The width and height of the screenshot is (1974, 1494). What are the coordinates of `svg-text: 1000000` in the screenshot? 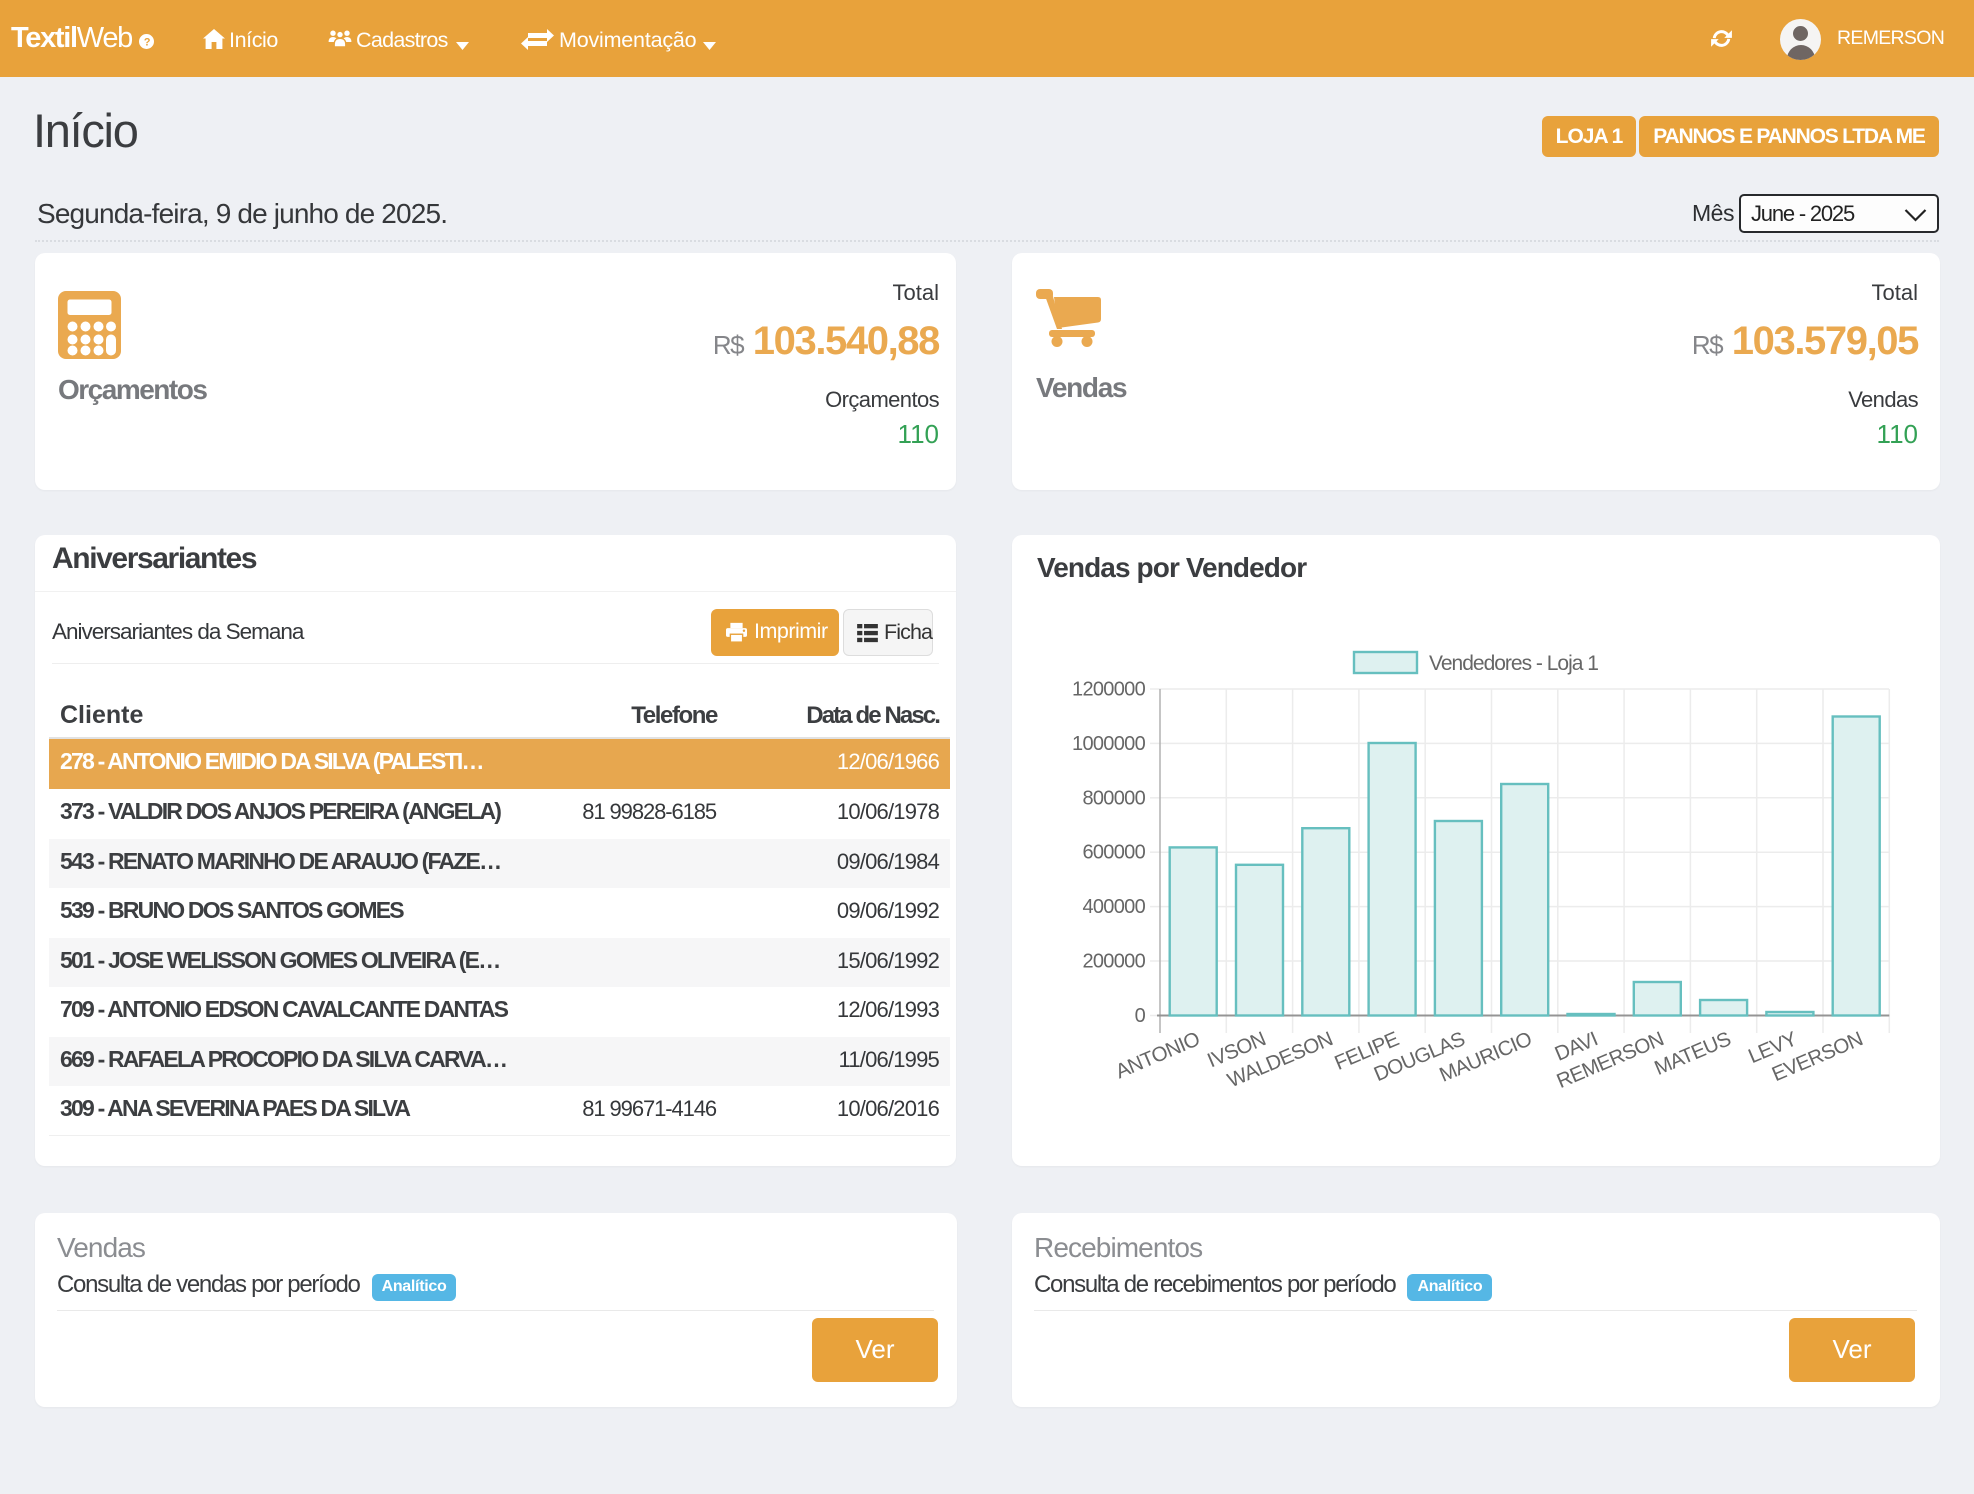 It's located at (1109, 744).